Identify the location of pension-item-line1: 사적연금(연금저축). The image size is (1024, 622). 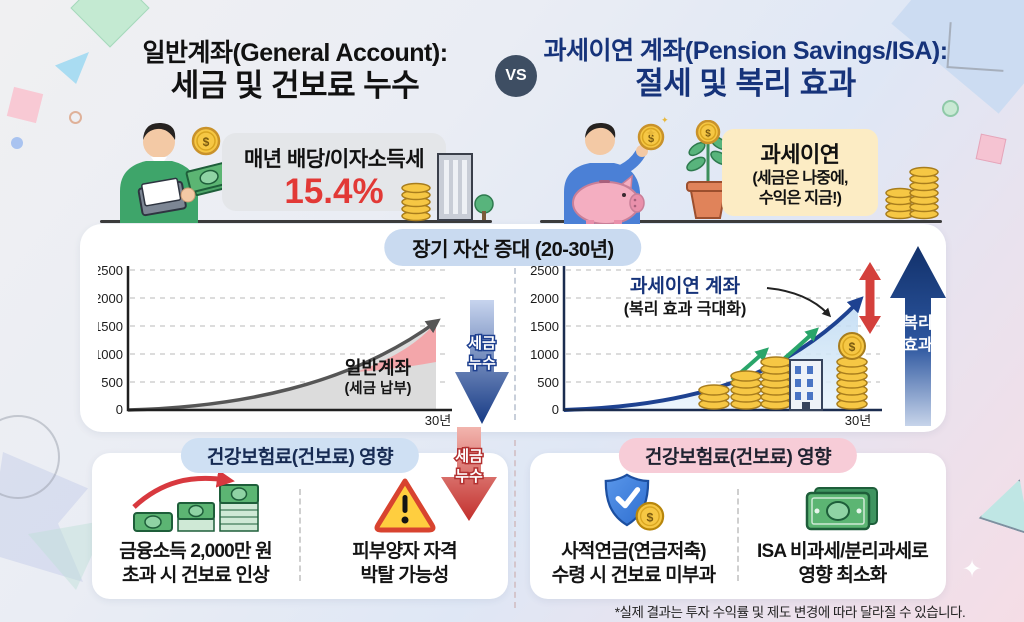
(633, 551).